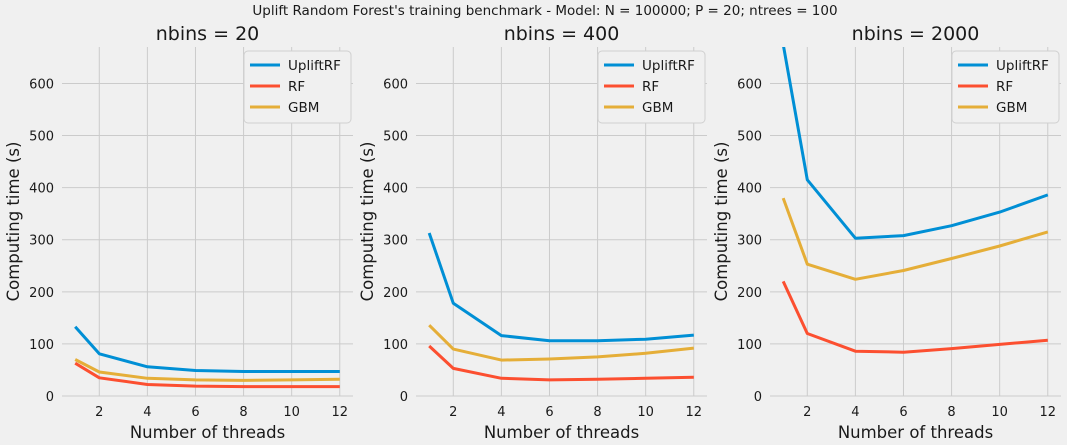 The height and width of the screenshot is (445, 1067). I want to click on chart-title: nbins = 400, so click(562, 34).